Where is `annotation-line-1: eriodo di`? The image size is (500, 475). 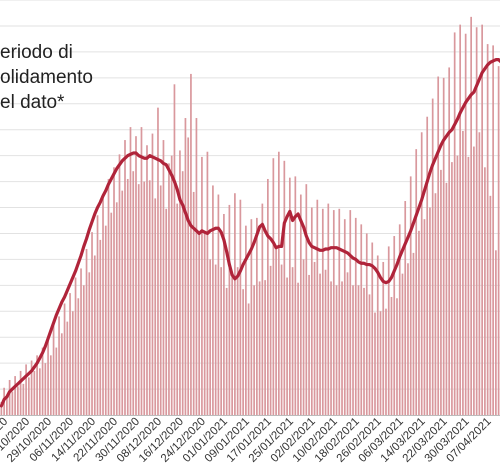
annotation-line-1: eriodo di is located at coordinates (36, 52).